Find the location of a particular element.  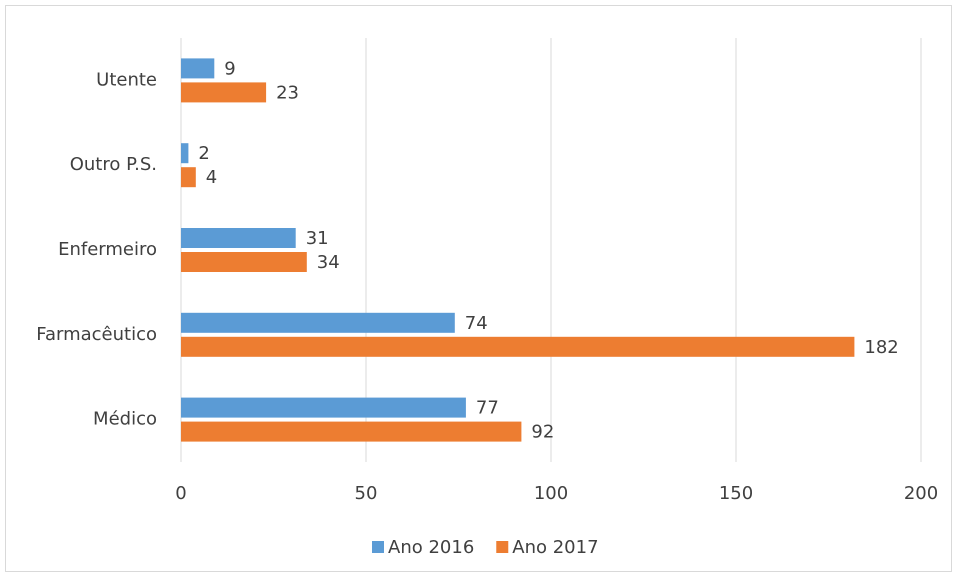

data-label: 34 is located at coordinates (328, 262).